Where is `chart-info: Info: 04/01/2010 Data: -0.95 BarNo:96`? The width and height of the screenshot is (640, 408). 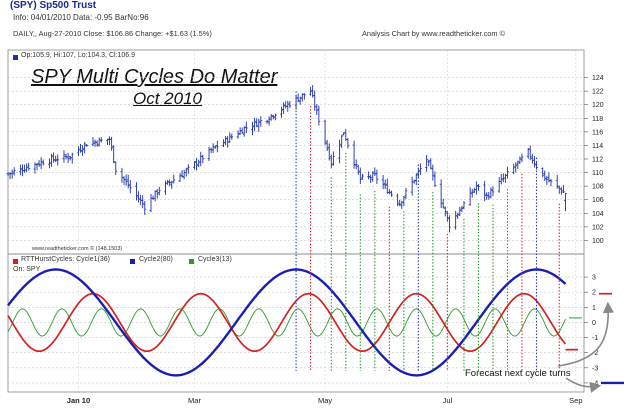
chart-info: Info: 04/01/2010 Data: -0.95 BarNo:96 is located at coordinates (81, 17).